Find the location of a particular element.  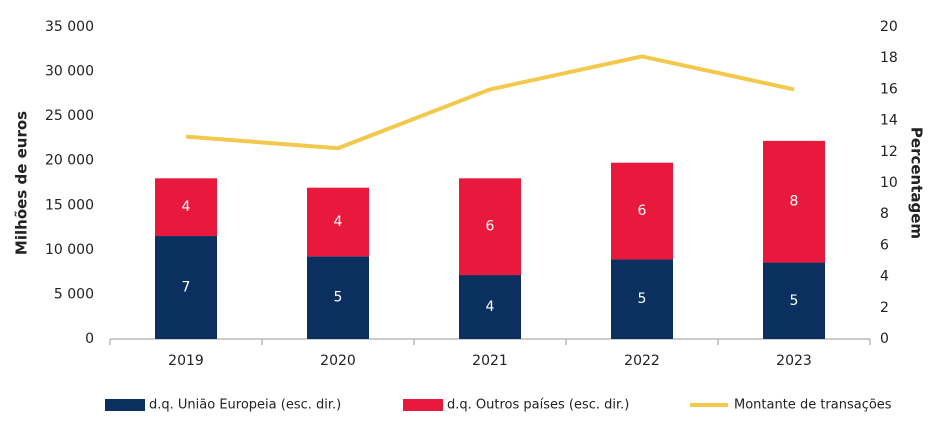

value-label: 7 is located at coordinates (186, 288).